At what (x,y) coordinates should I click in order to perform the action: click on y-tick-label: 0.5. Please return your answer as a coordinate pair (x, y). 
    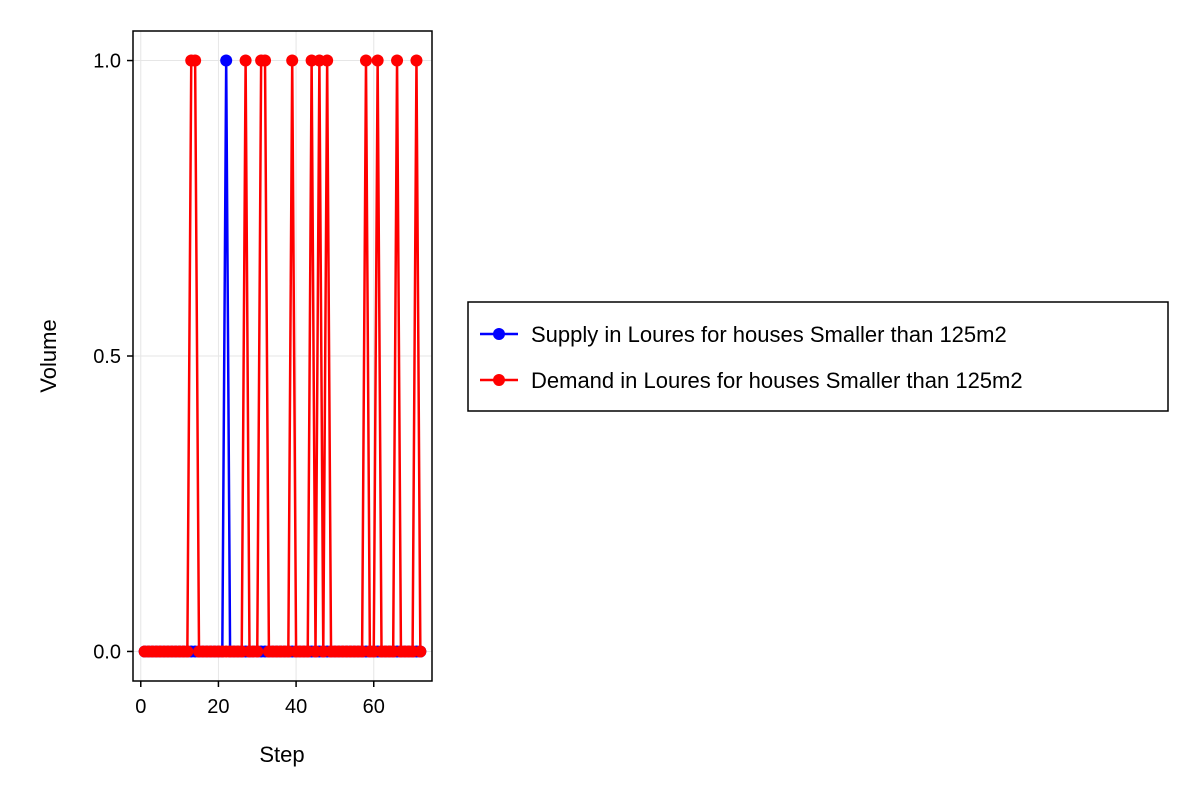
    Looking at the image, I should click on (107, 357).